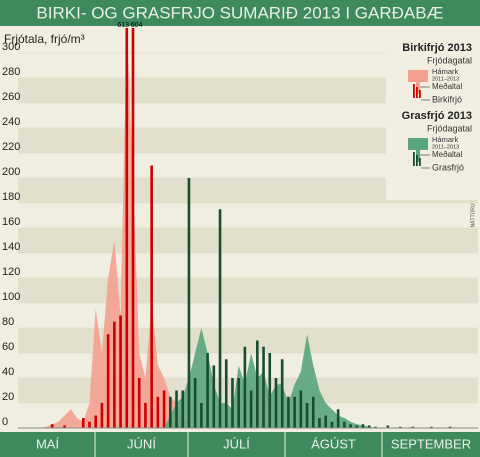  What do you see at coordinates (8, 397) in the screenshot?
I see `y-tick-label: 20` at bounding box center [8, 397].